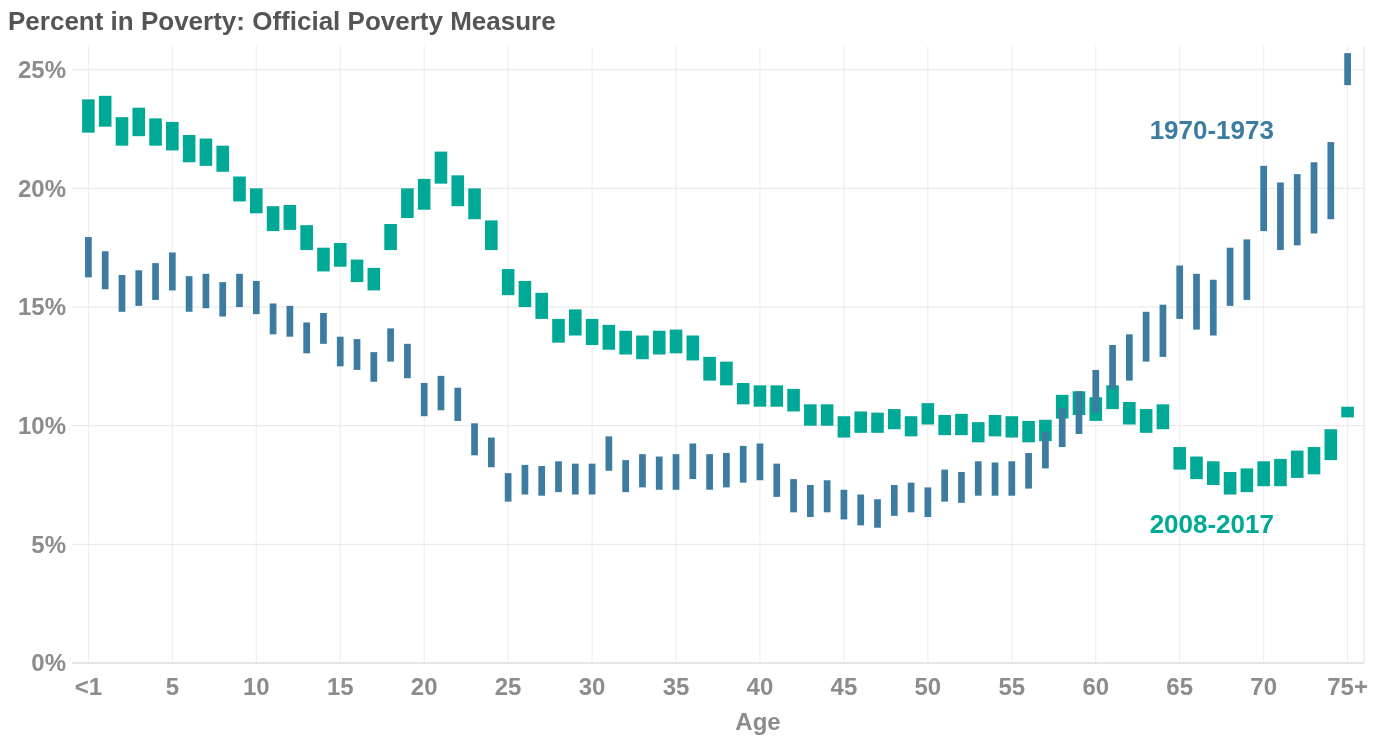  Describe the element at coordinates (41, 426) in the screenshot. I see `y-tick-label: 10%` at that location.